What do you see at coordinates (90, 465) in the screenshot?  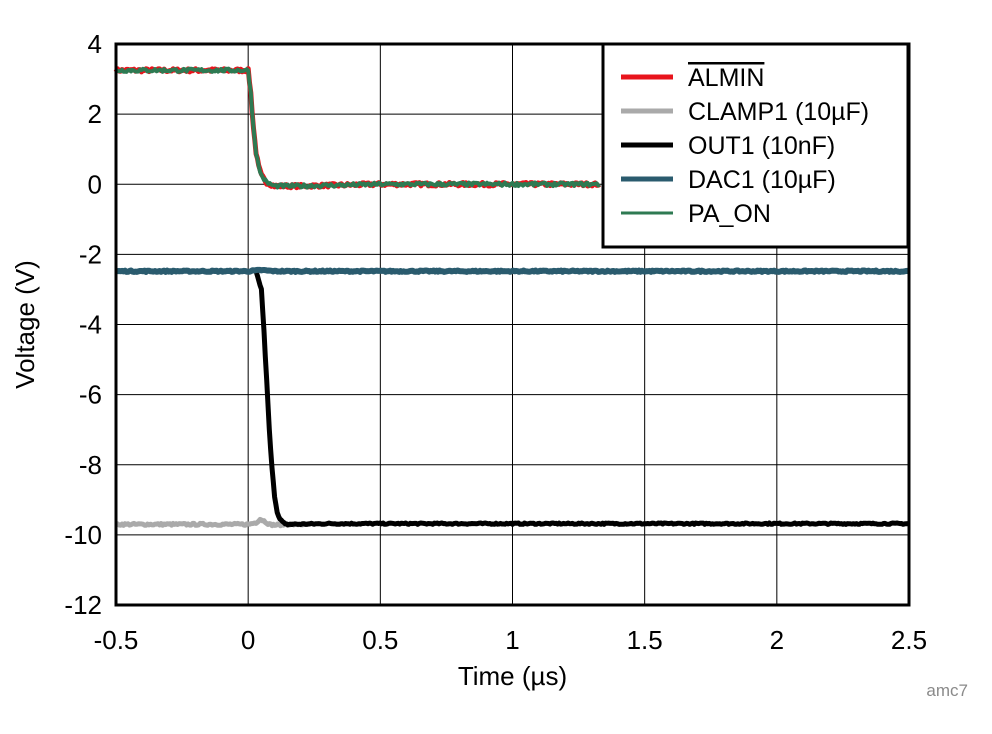 I see `y-tick-label: -8` at bounding box center [90, 465].